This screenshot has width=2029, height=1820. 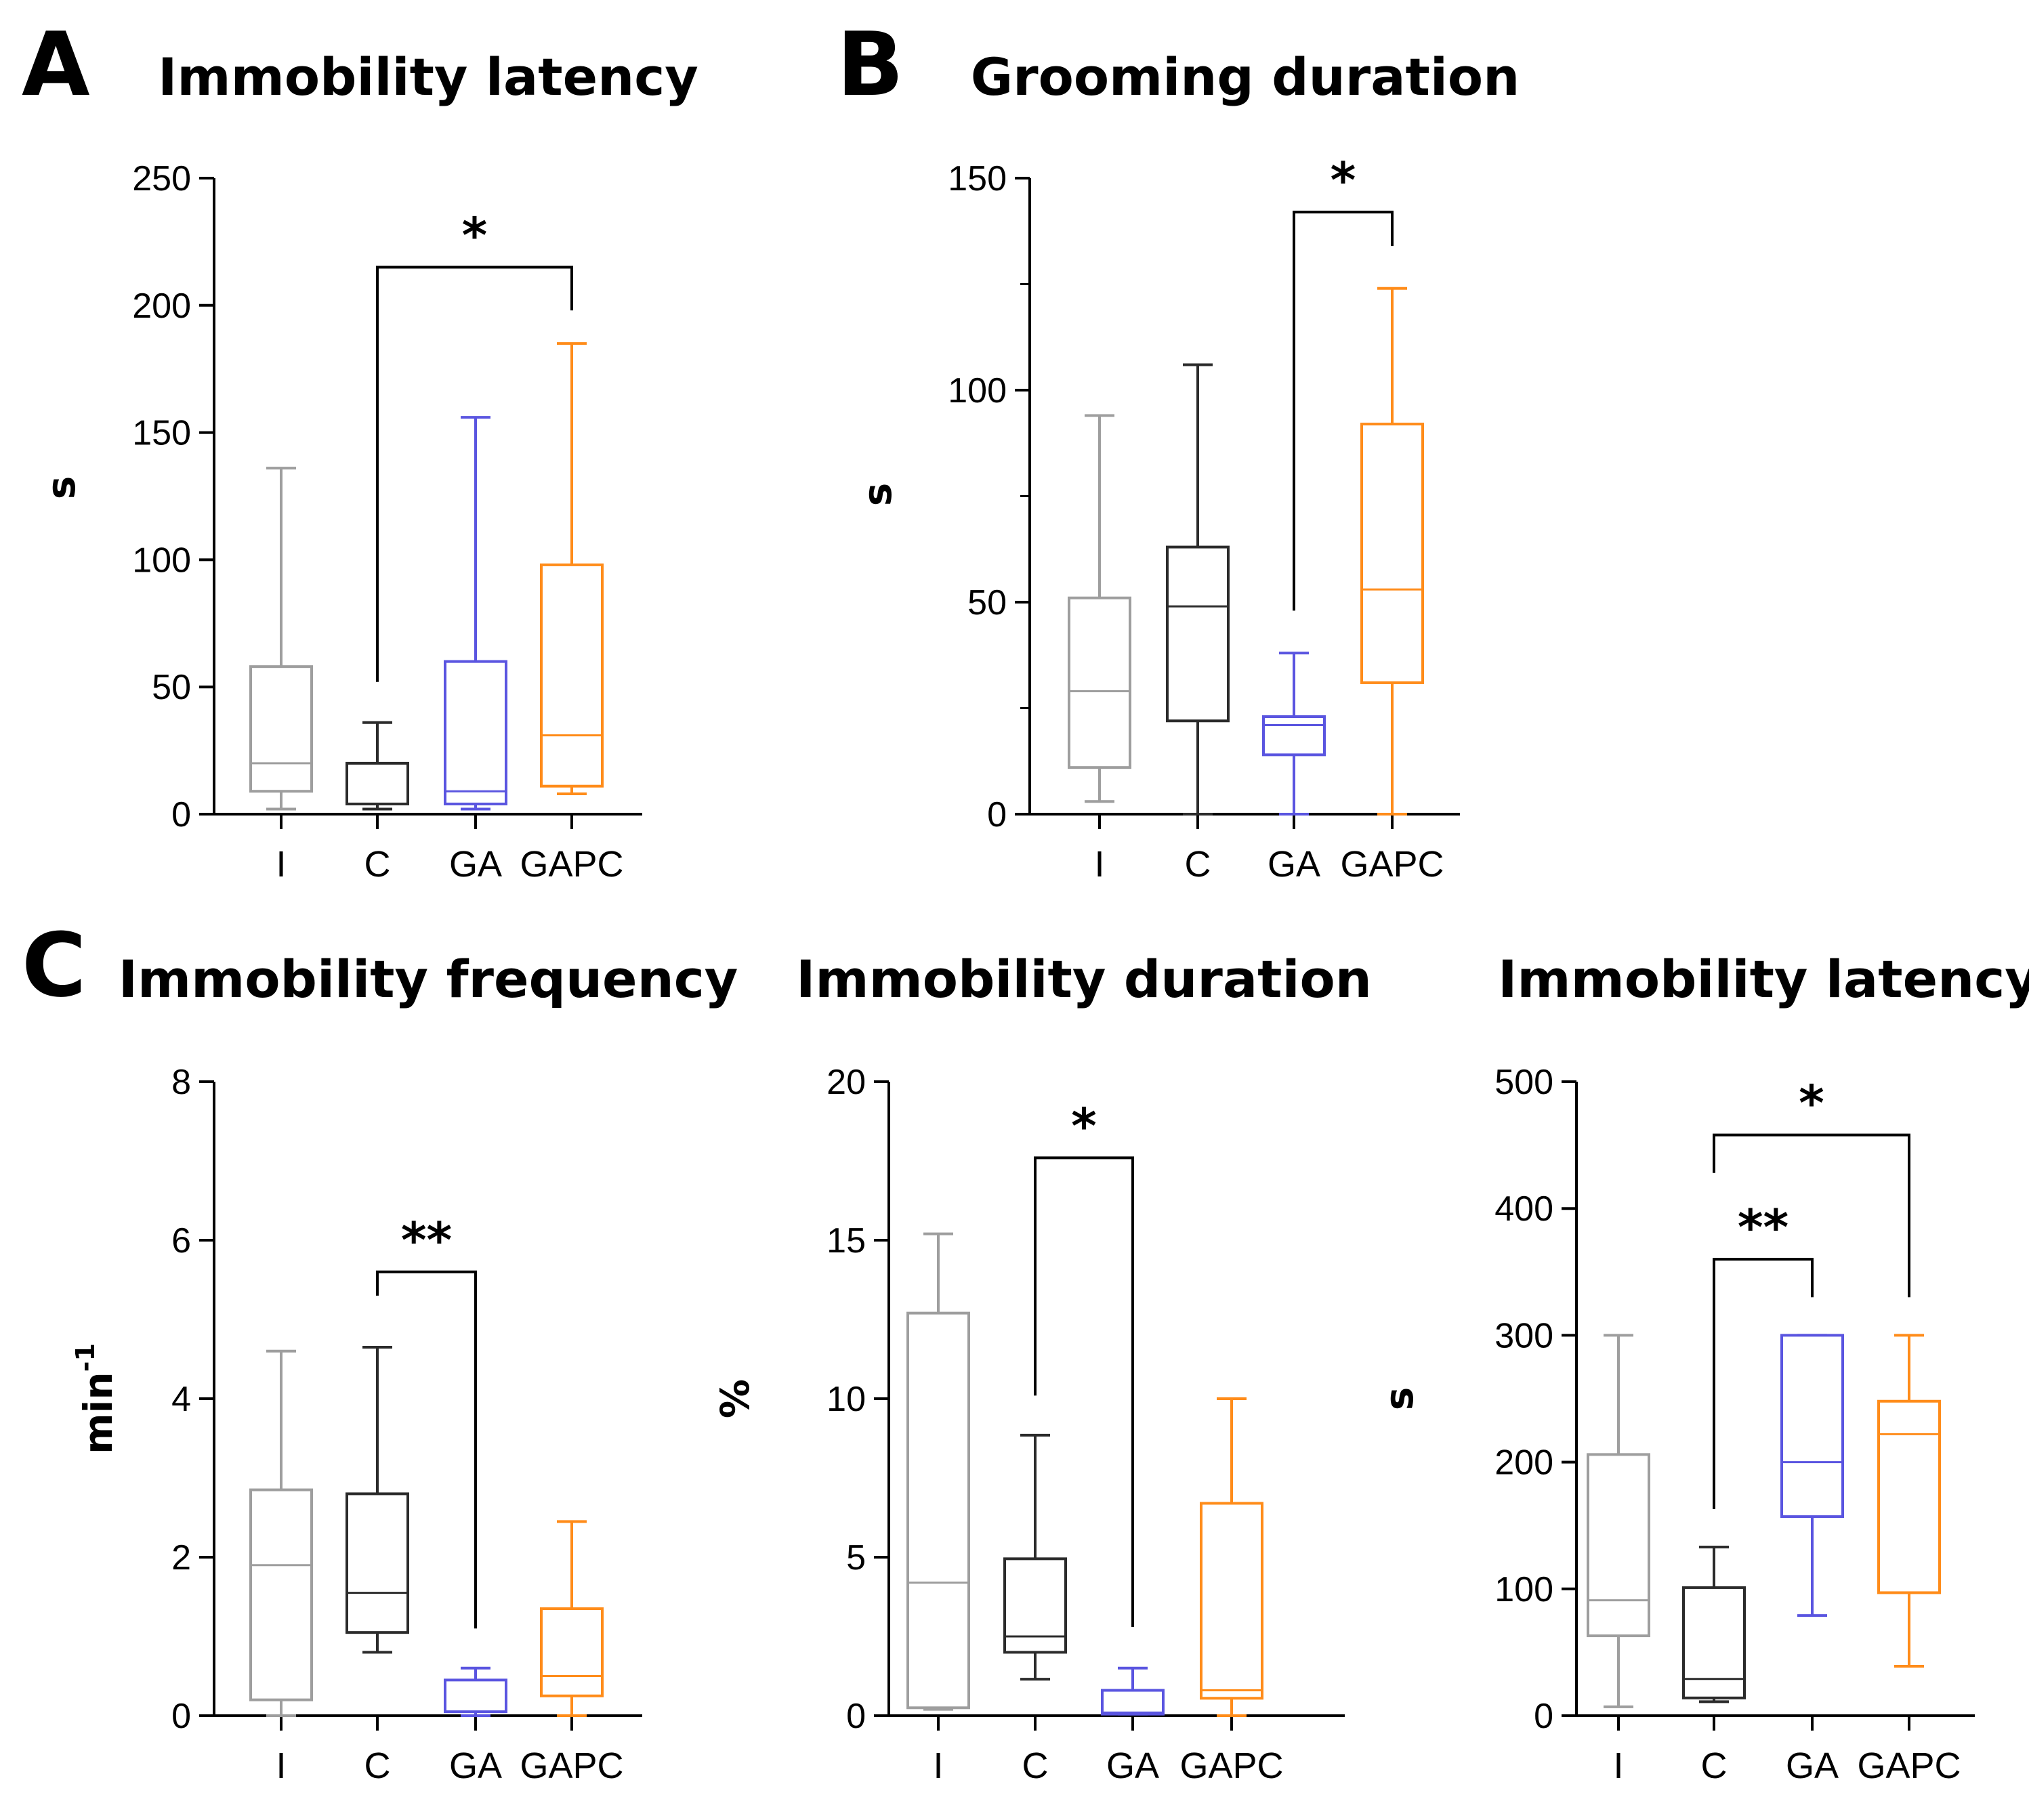 What do you see at coordinates (735, 1398) in the screenshot?
I see `y-axis-label: %` at bounding box center [735, 1398].